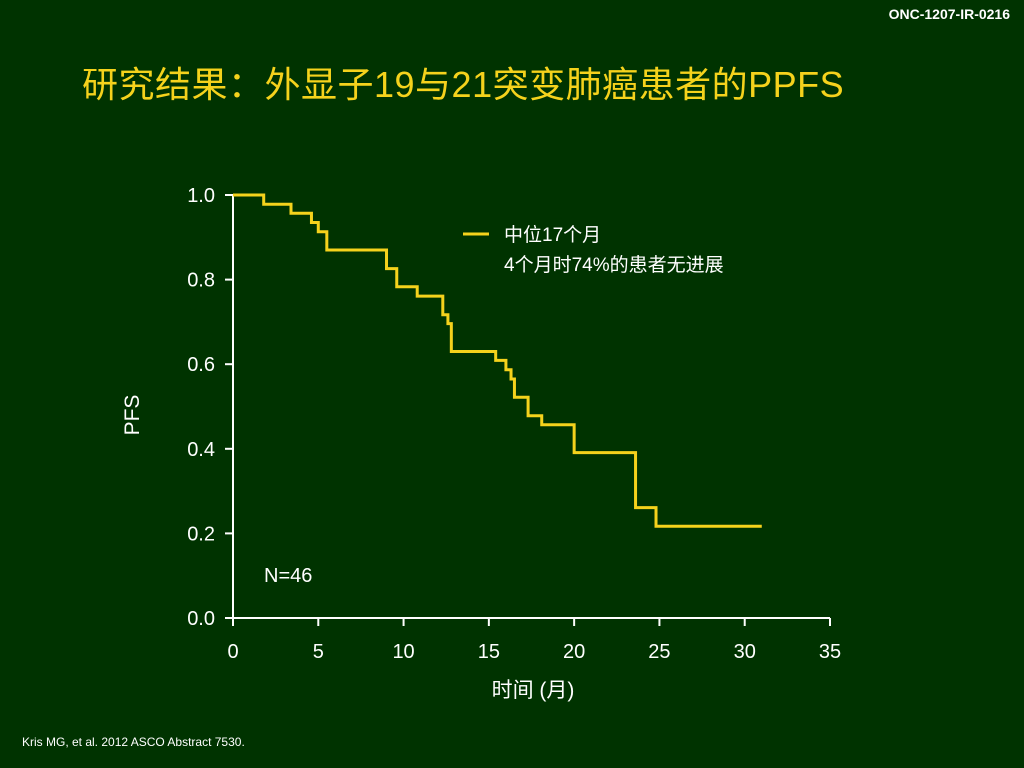 The height and width of the screenshot is (768, 1024). I want to click on x-tick-label: 20, so click(574, 652).